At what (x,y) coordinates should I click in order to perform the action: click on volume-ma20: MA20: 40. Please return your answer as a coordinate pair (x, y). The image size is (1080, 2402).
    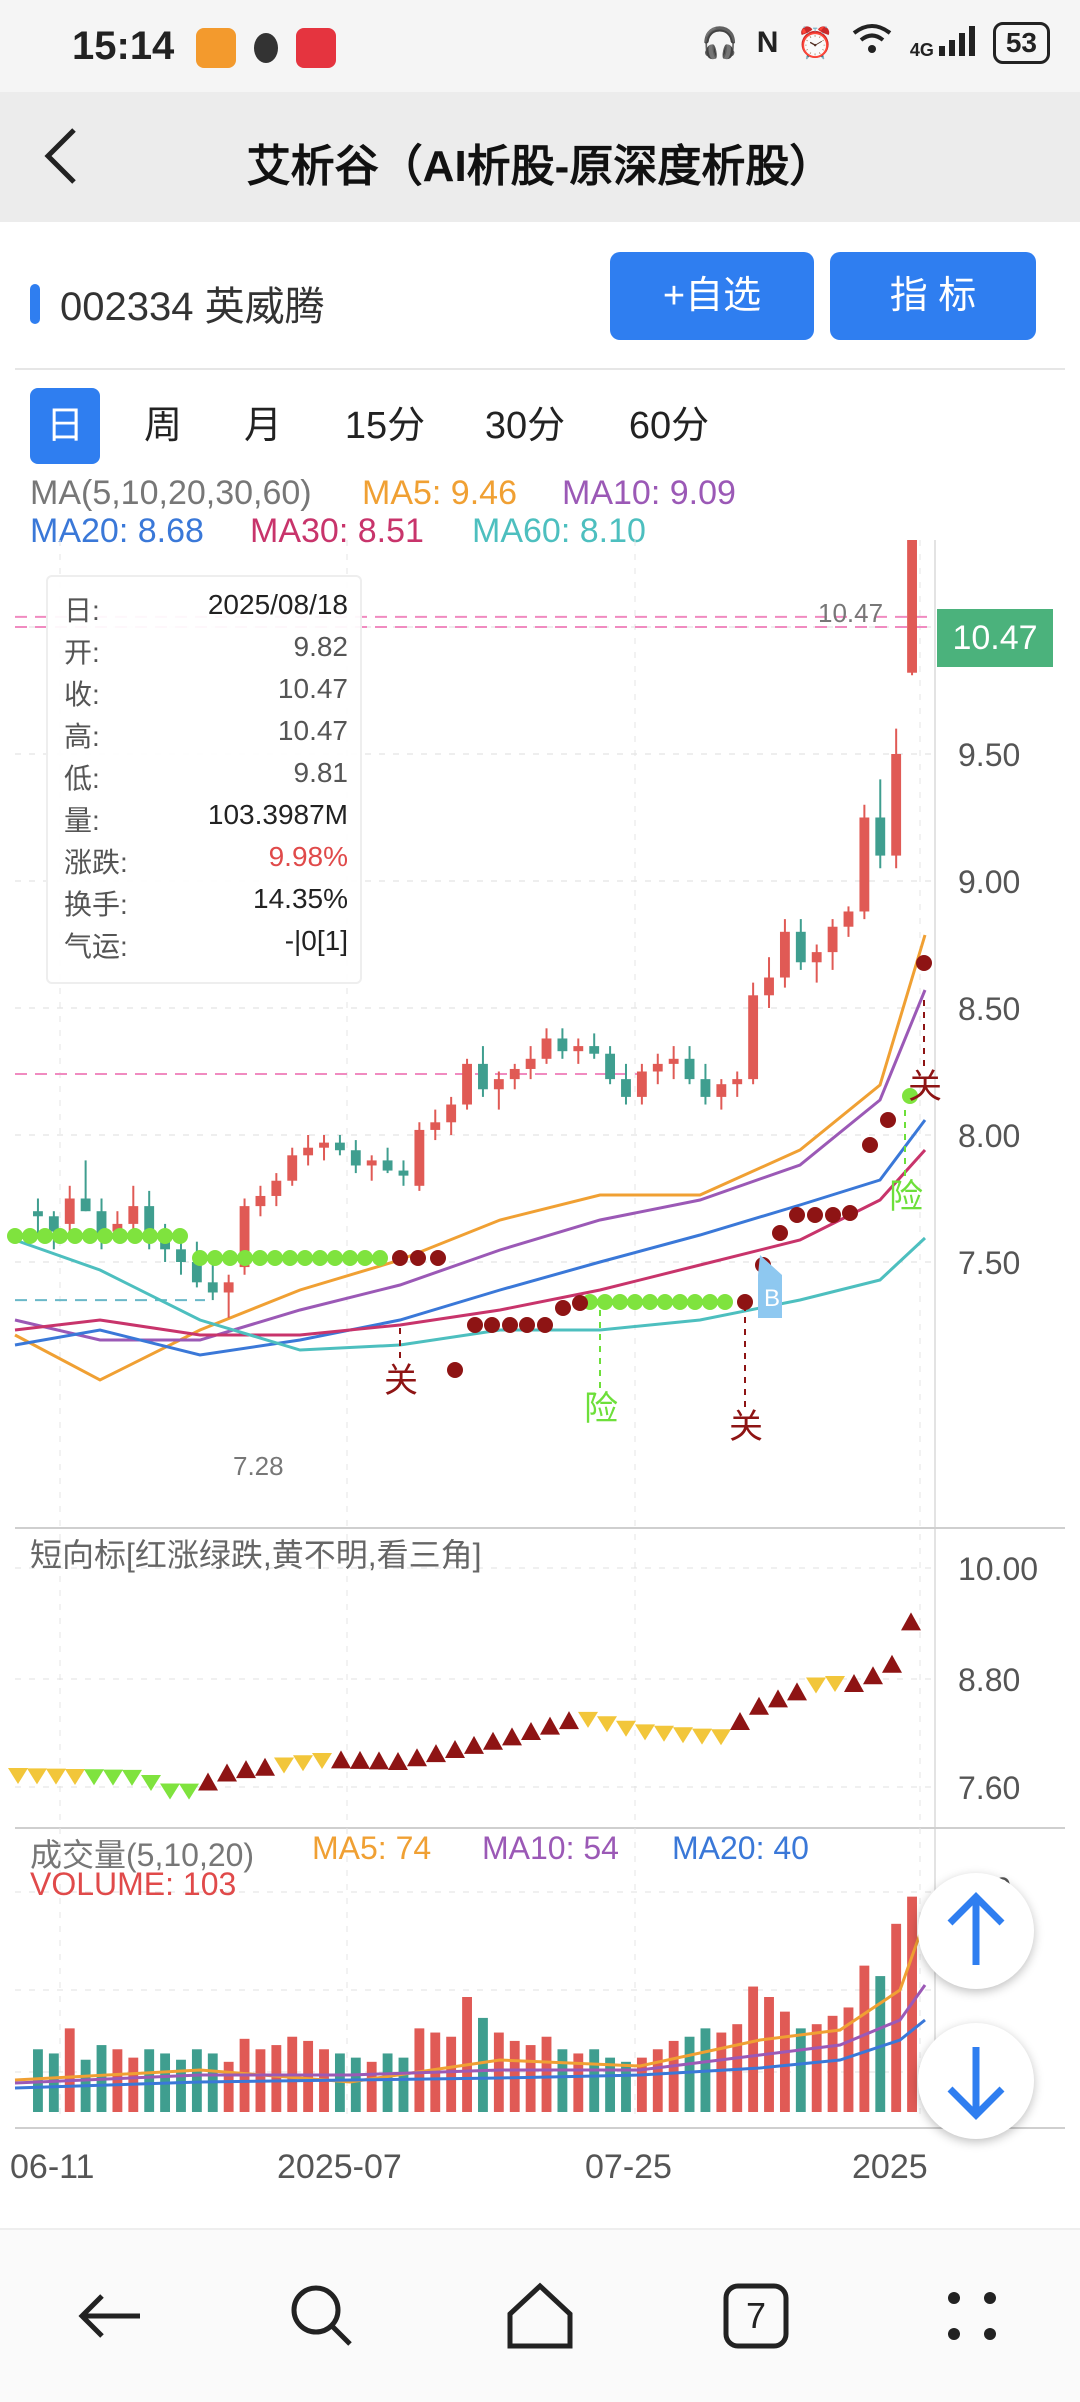
    Looking at the image, I should click on (740, 1848).